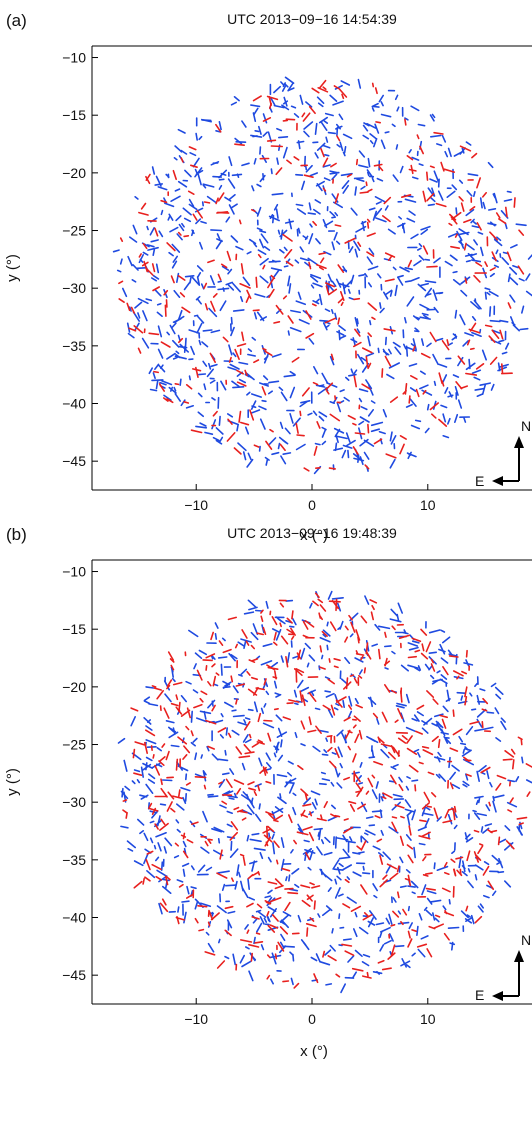  I want to click on x-tick-label: 0, so click(312, 505).